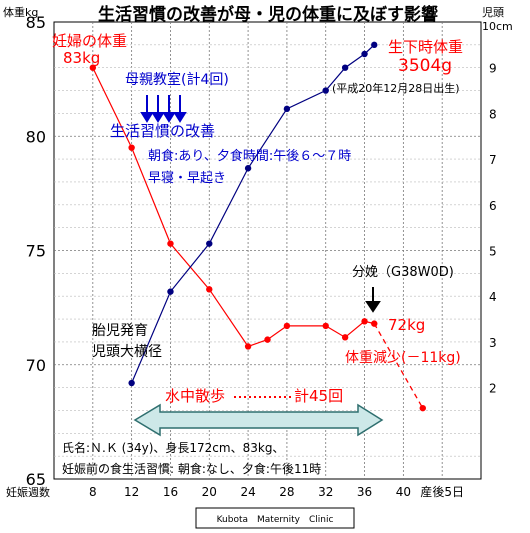 The width and height of the screenshot is (530, 533). What do you see at coordinates (396, 88) in the screenshot?
I see `birth-date: (平成20年12月28日出生)` at bounding box center [396, 88].